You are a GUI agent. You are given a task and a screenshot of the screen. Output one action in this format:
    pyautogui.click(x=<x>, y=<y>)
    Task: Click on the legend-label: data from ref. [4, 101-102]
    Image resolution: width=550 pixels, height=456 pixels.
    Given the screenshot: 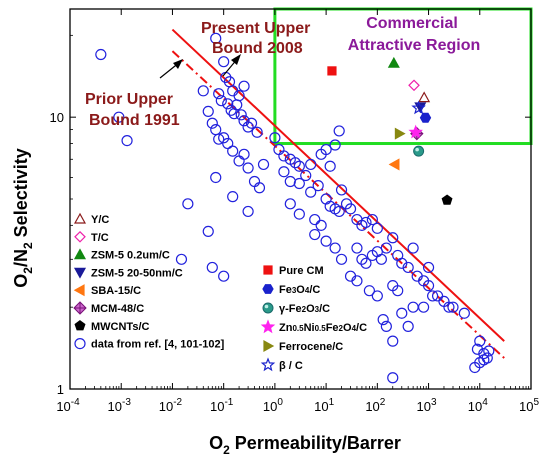 What is the action you would take?
    pyautogui.click(x=158, y=345)
    